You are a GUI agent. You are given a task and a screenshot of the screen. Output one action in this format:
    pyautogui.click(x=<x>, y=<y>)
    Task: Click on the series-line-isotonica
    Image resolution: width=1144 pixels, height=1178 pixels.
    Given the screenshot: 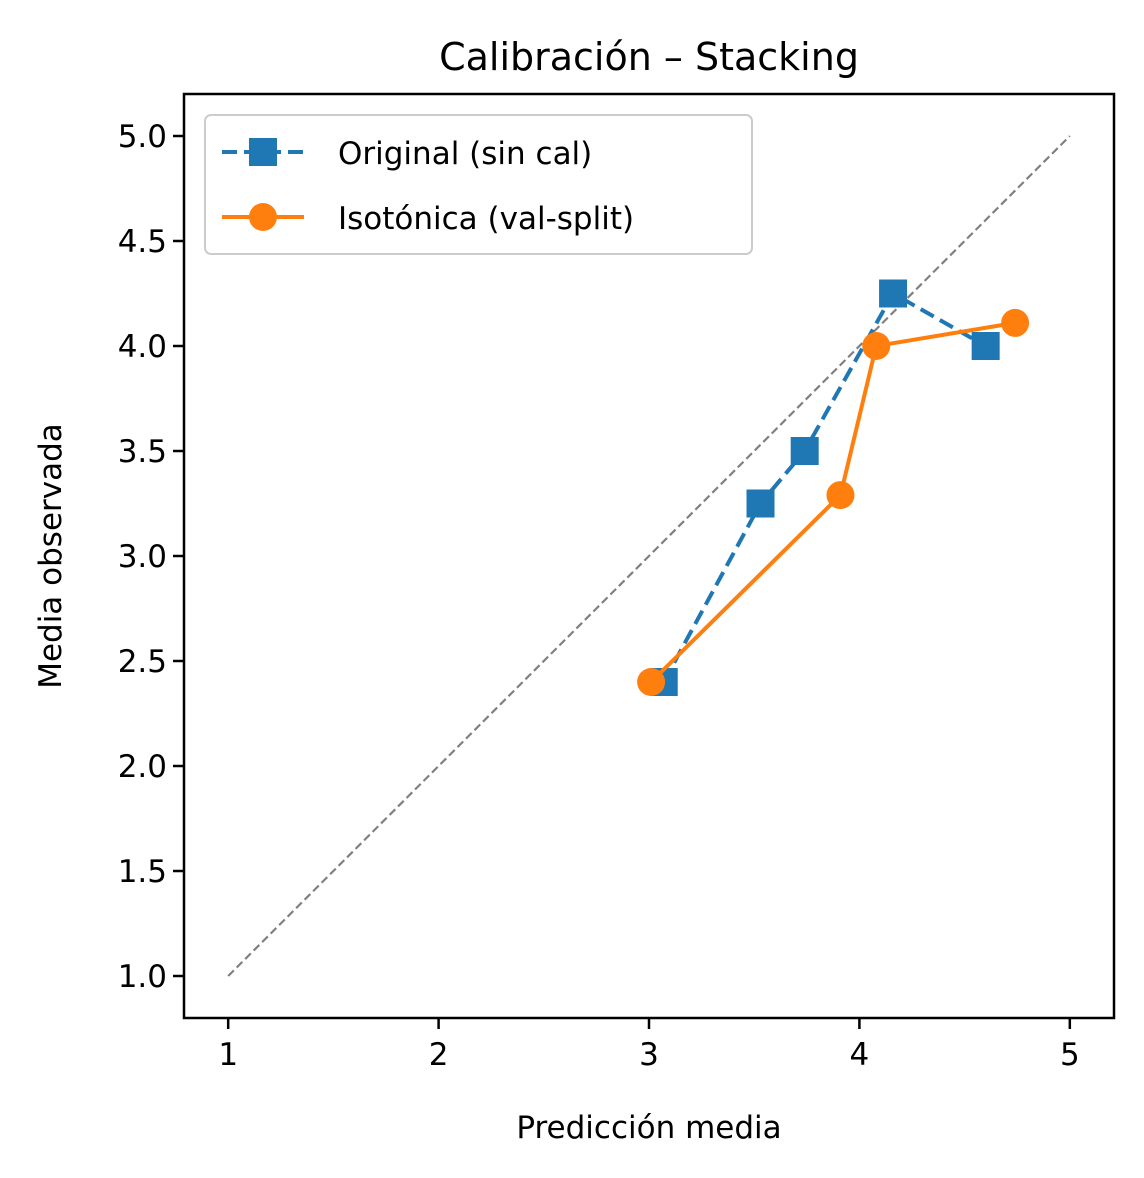 What is the action you would take?
    pyautogui.click(x=832, y=502)
    